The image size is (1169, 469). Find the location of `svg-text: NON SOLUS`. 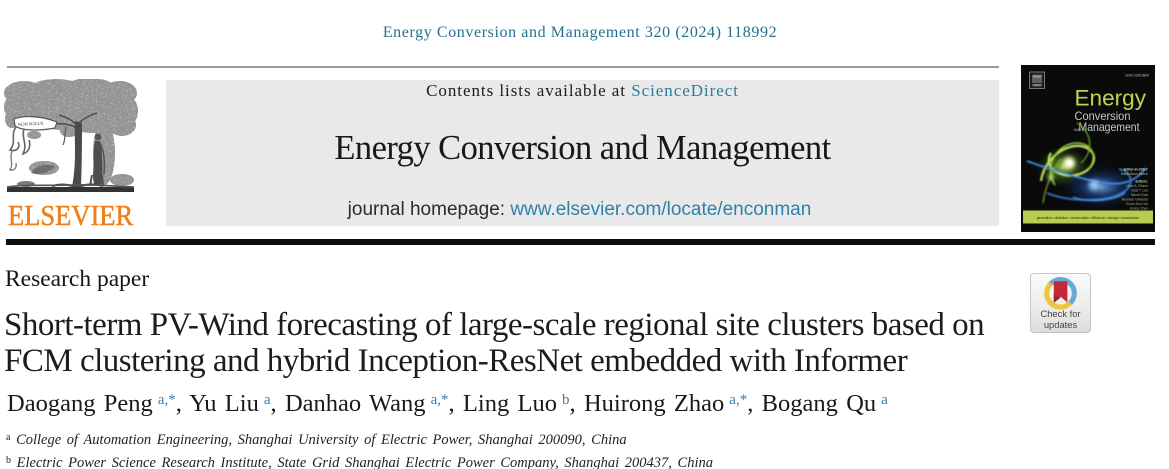

svg-text: NON SOLUS is located at coordinates (31, 124).